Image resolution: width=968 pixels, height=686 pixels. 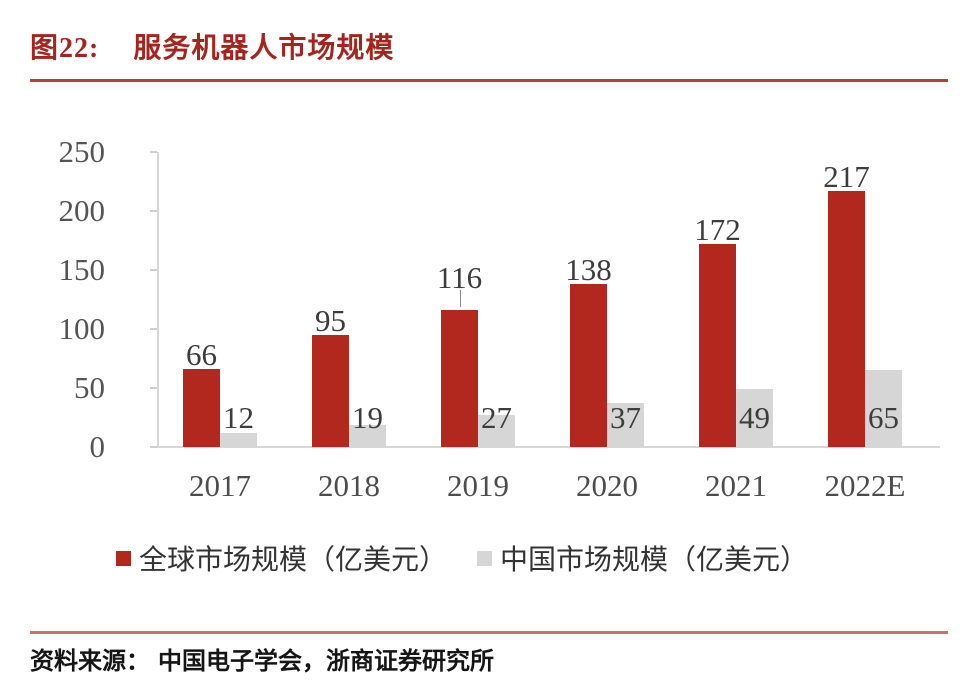 I want to click on value-label-china-2017: 12, so click(x=238, y=417).